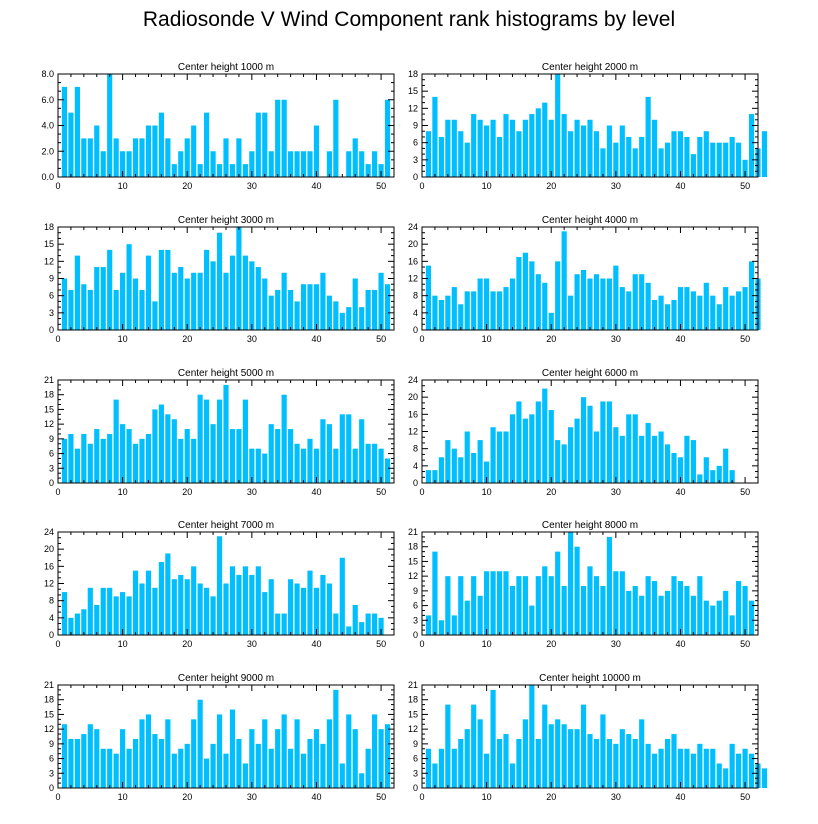  What do you see at coordinates (415, 177) in the screenshot?
I see `y-tick-label: 0` at bounding box center [415, 177].